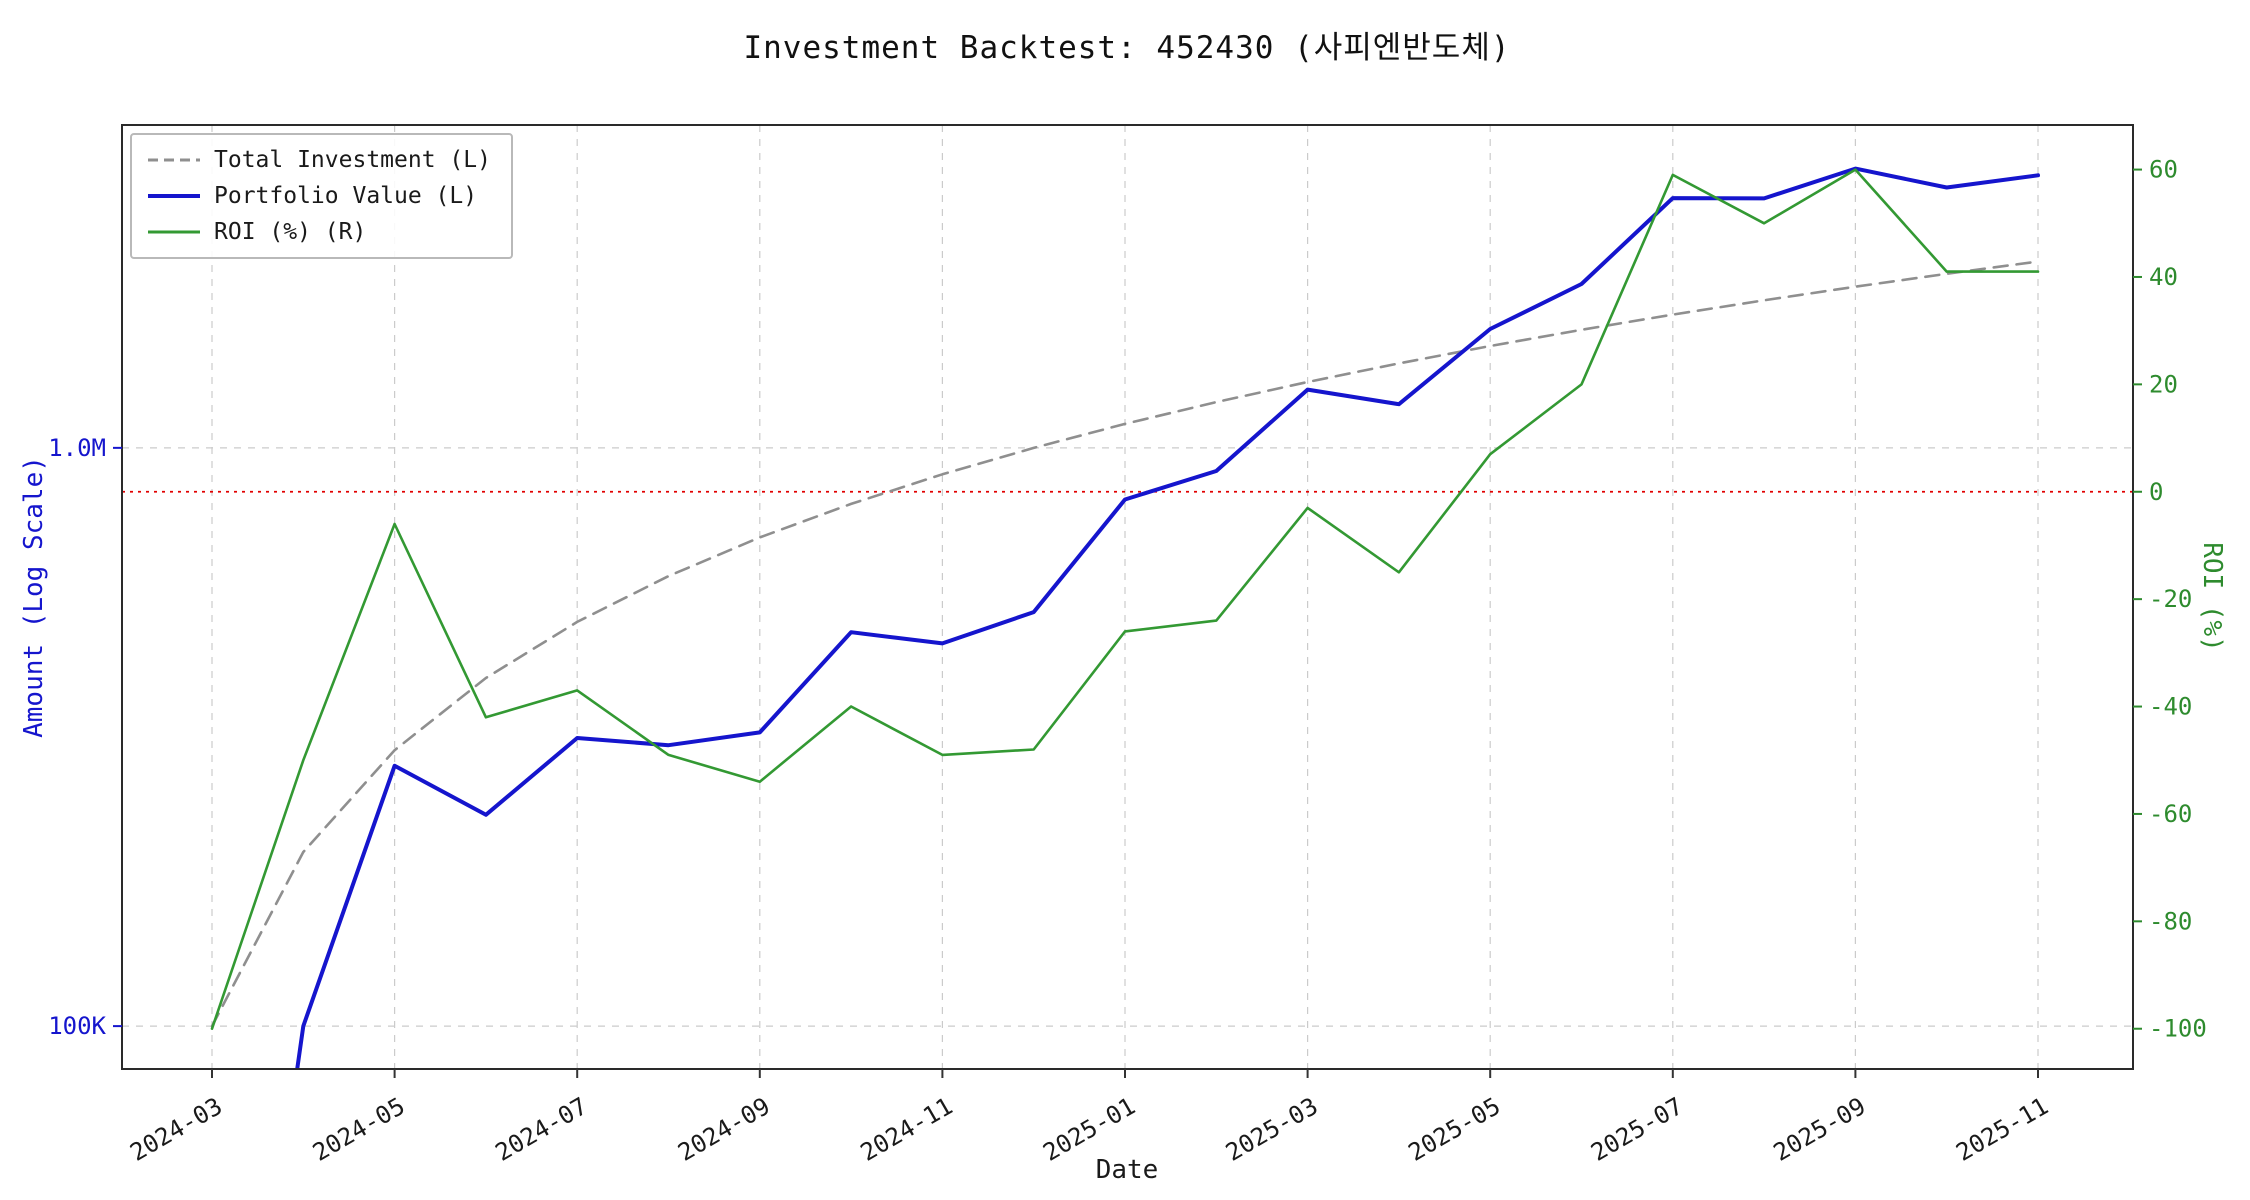 The height and width of the screenshot is (1200, 2250). I want to click on y-axis-right-label: ROI (%), so click(2212, 597).